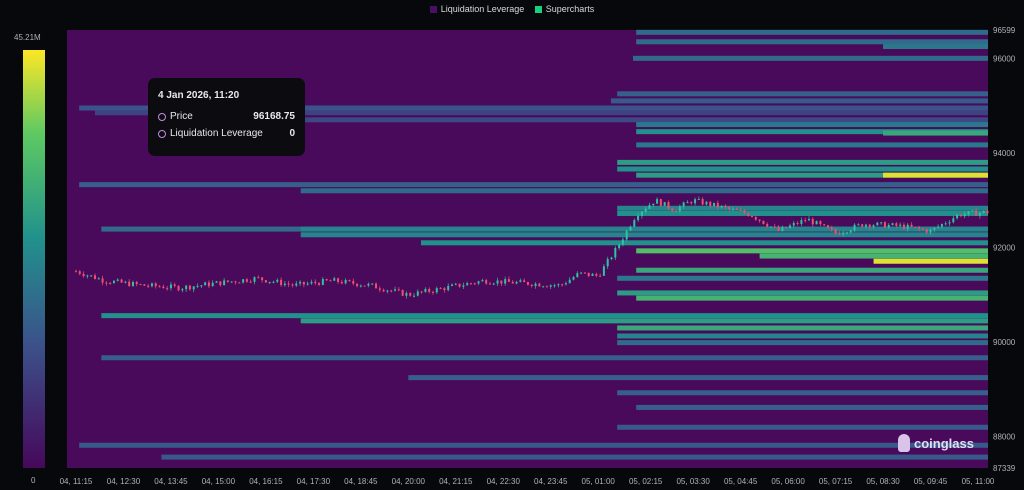  I want to click on x-tick-label: 04, 22:30, so click(504, 481).